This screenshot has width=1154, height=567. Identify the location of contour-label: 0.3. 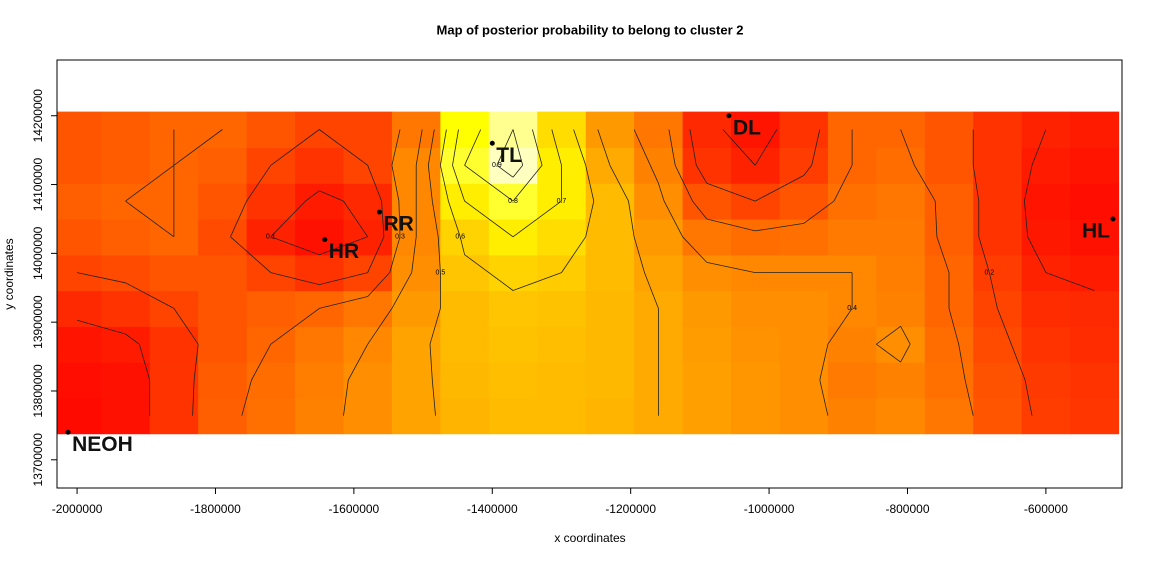
(400, 237).